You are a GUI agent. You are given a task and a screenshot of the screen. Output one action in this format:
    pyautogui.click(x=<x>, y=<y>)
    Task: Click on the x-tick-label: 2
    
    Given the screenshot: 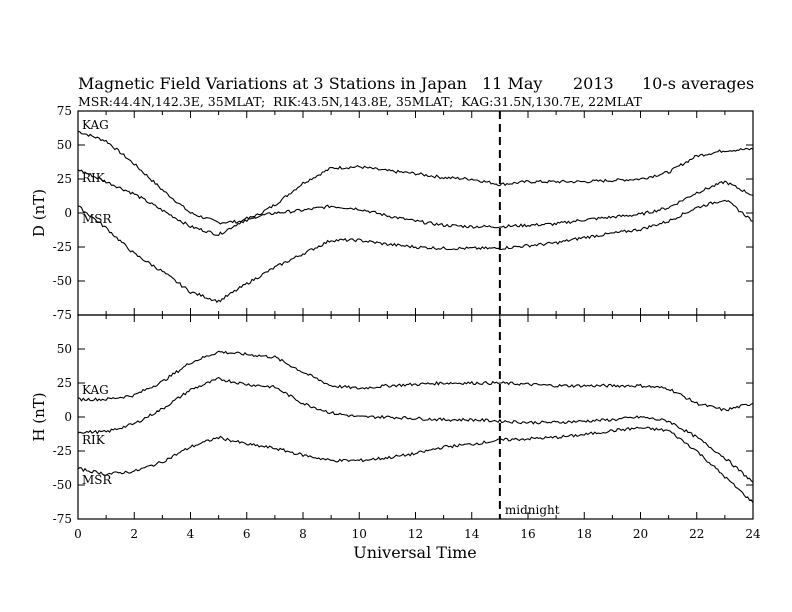 What is the action you would take?
    pyautogui.click(x=134, y=534)
    